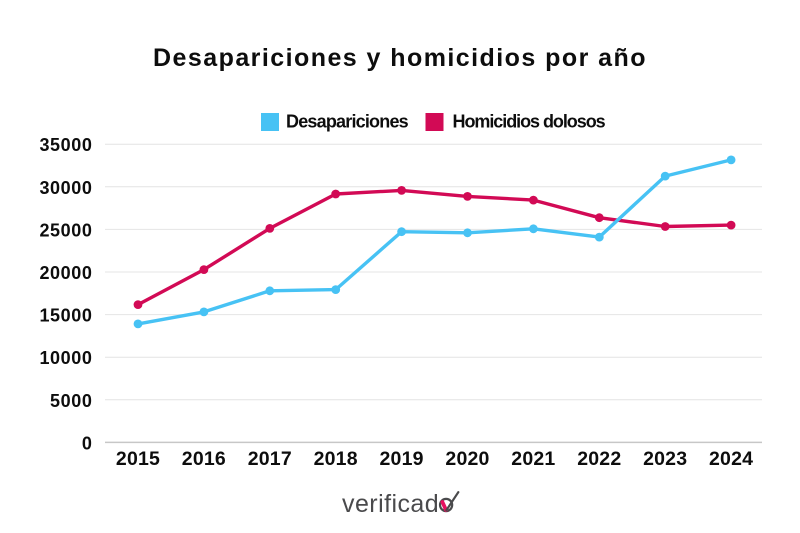  Describe the element at coordinates (87, 443) in the screenshot. I see `svg-text: 0` at that location.